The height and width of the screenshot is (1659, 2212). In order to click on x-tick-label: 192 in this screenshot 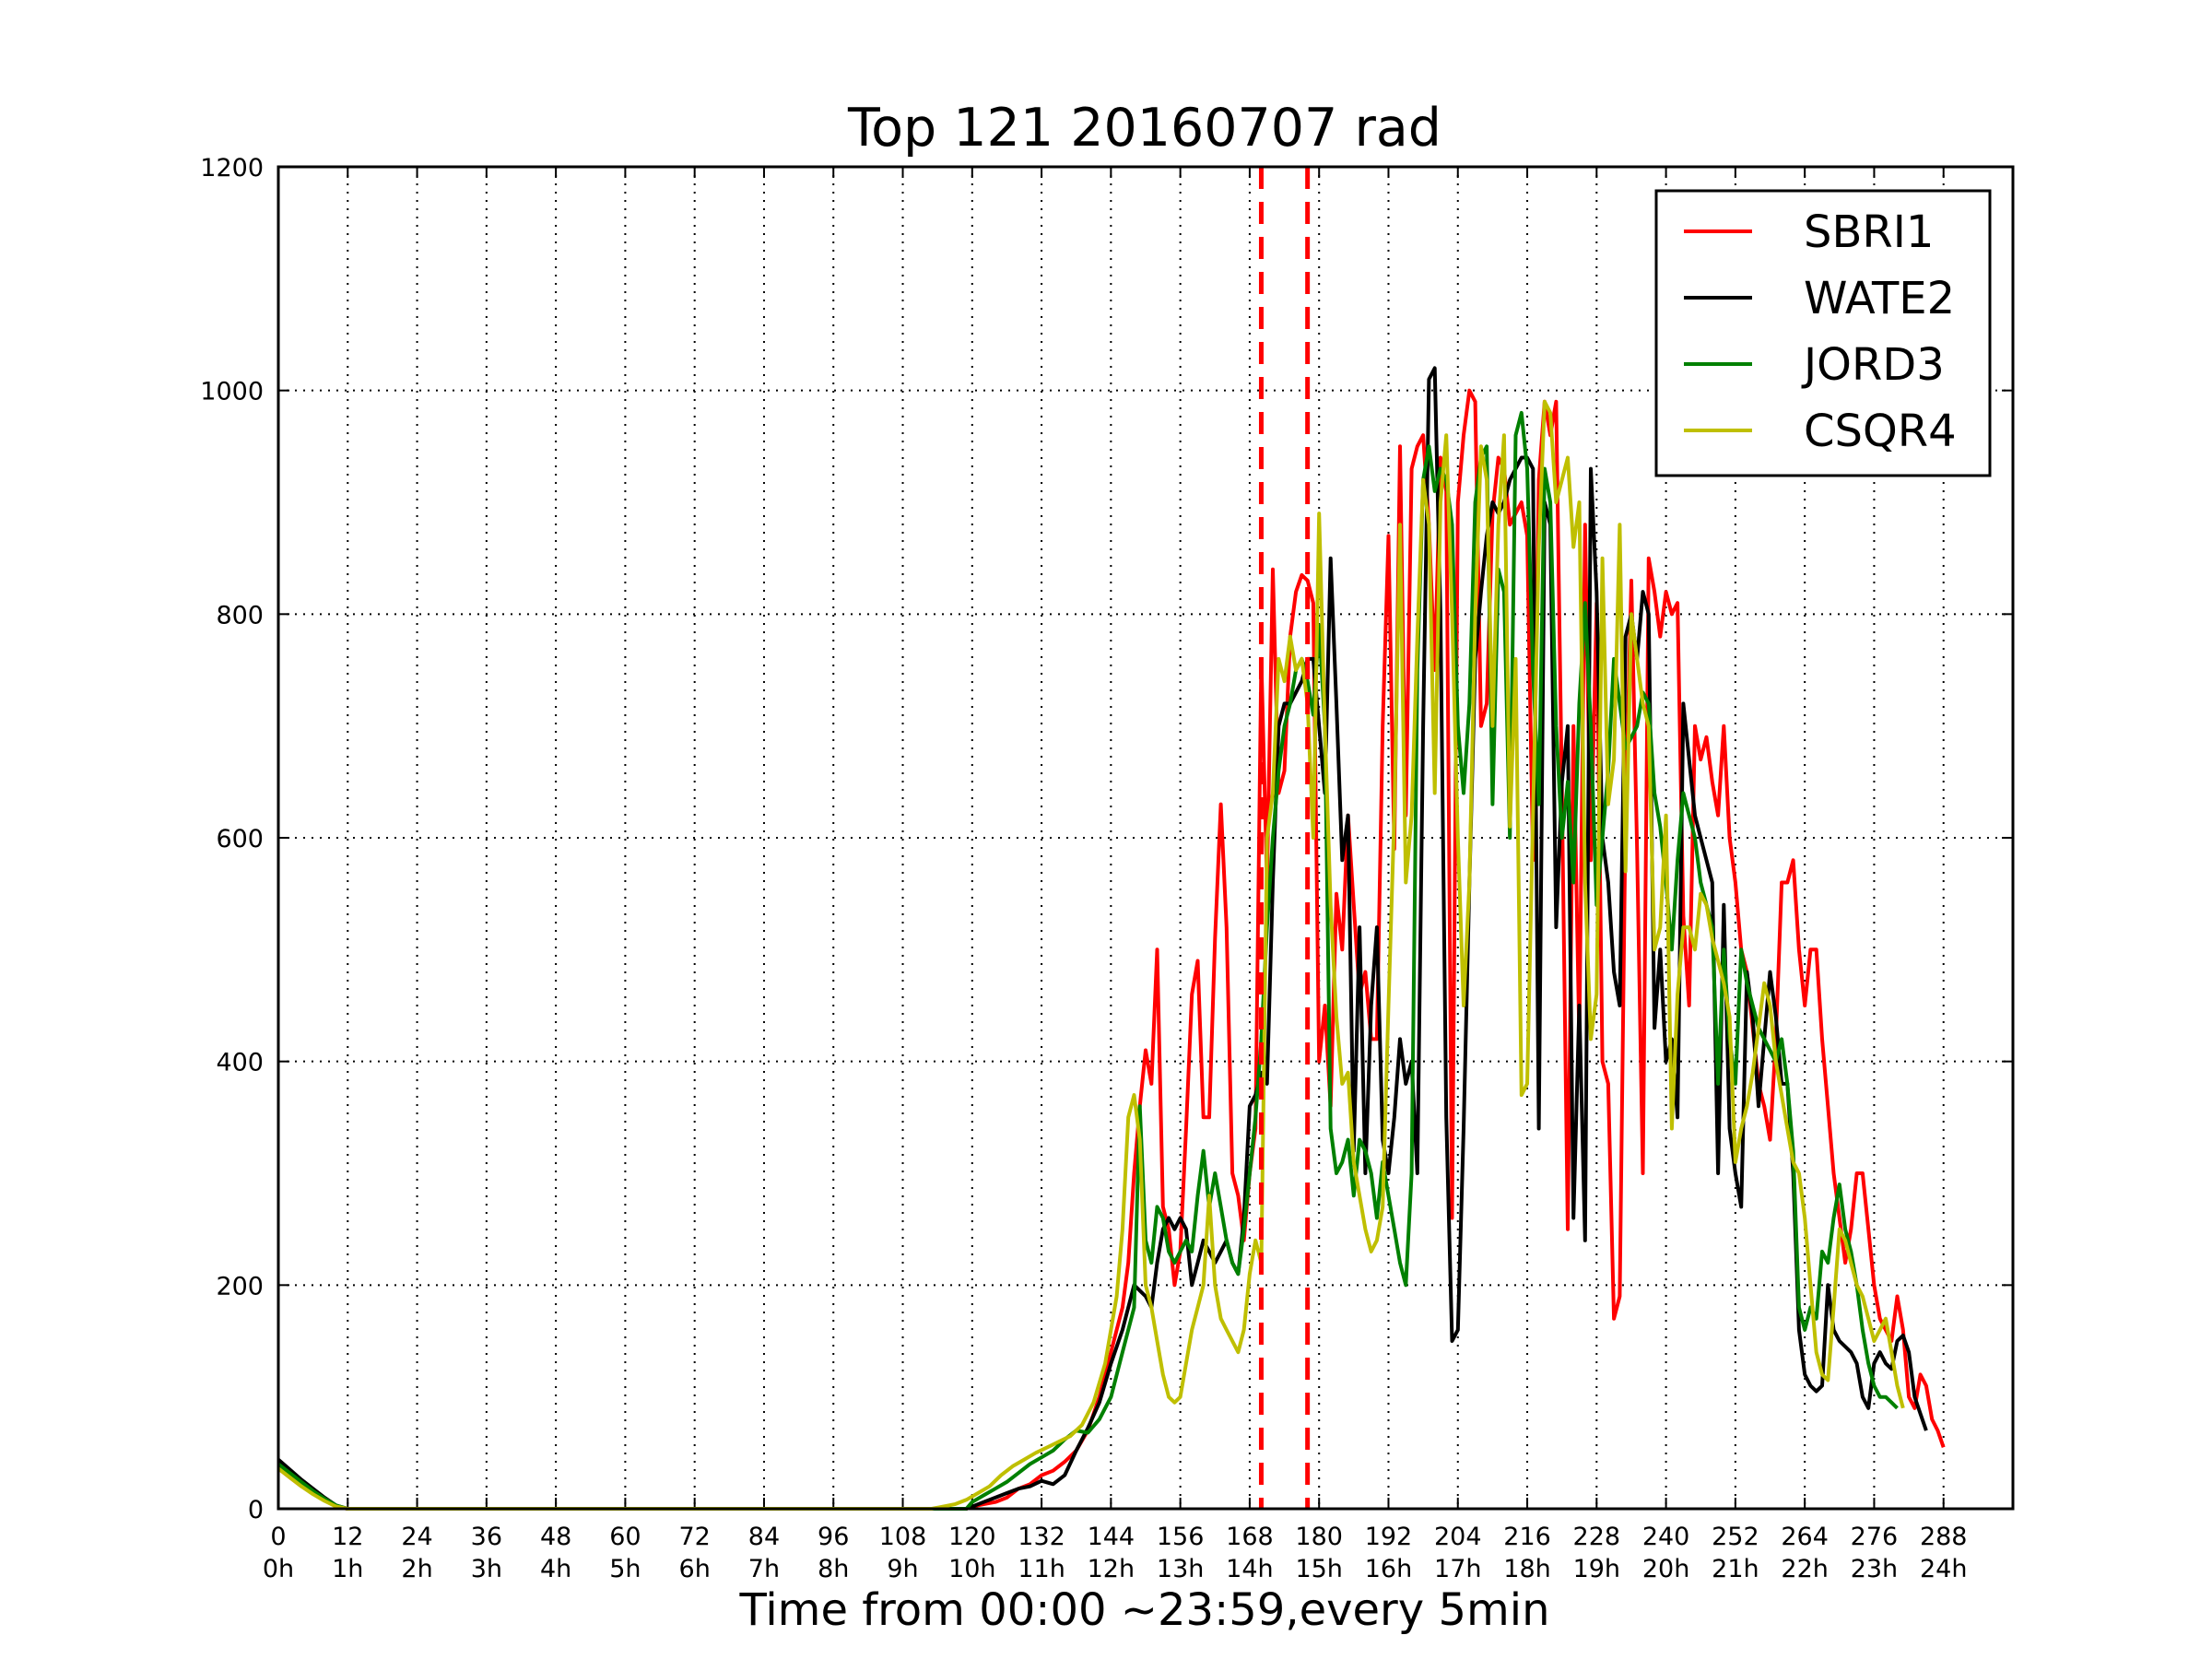, I will do `click(1389, 1537)`.